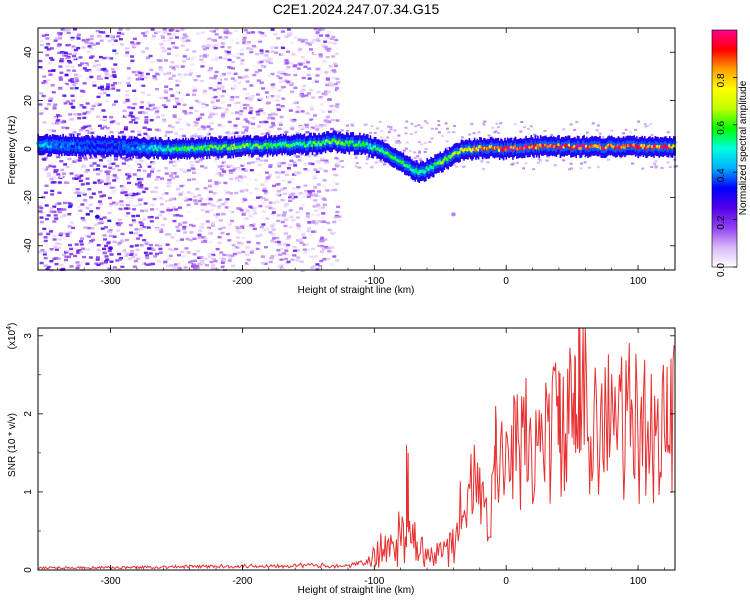  I want to click on y-tick-label: 40, so click(28, 52).